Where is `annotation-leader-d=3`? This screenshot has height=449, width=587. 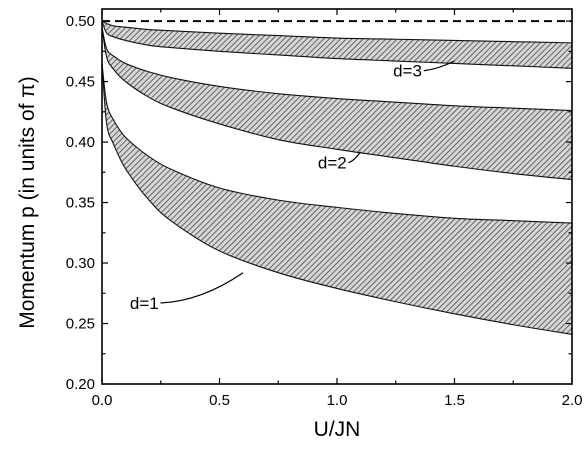
annotation-leader-d=3 is located at coordinates (439, 66).